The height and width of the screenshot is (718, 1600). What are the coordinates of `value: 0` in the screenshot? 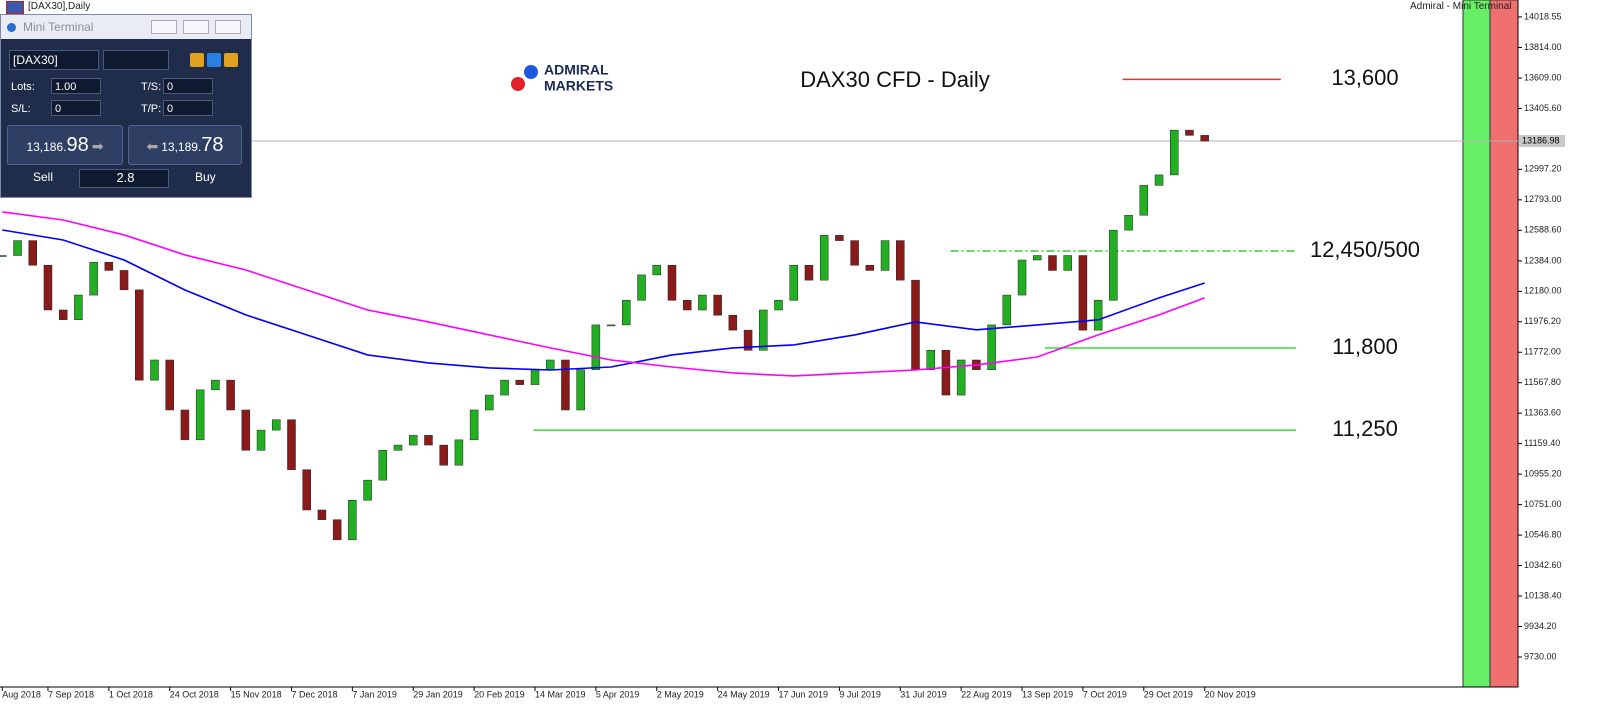 It's located at (58, 109).